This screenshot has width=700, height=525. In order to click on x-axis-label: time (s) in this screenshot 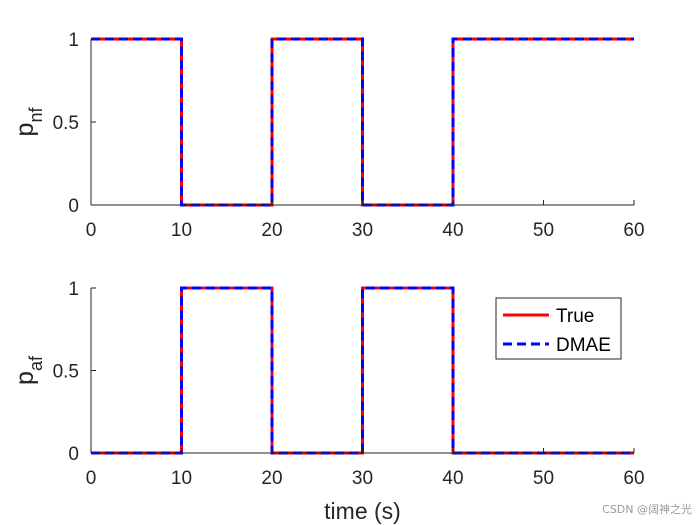, I will do `click(362, 511)`.